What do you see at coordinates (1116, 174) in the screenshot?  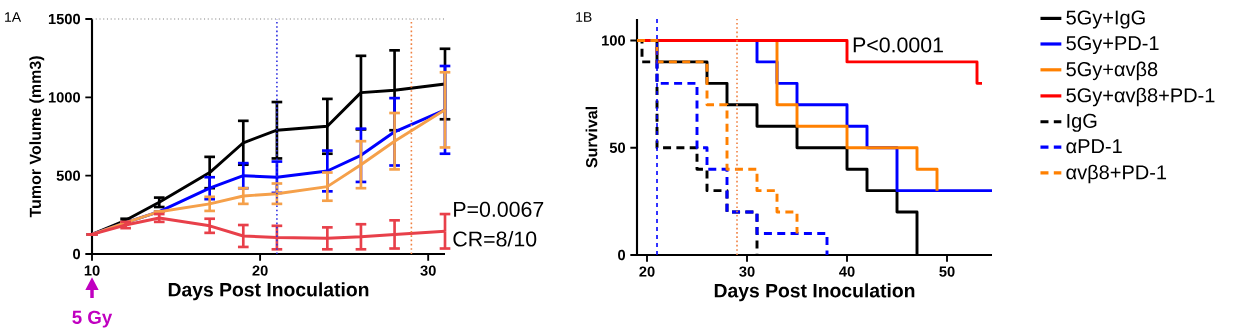 I see `legend-label: αvβ8+PD-1` at bounding box center [1116, 174].